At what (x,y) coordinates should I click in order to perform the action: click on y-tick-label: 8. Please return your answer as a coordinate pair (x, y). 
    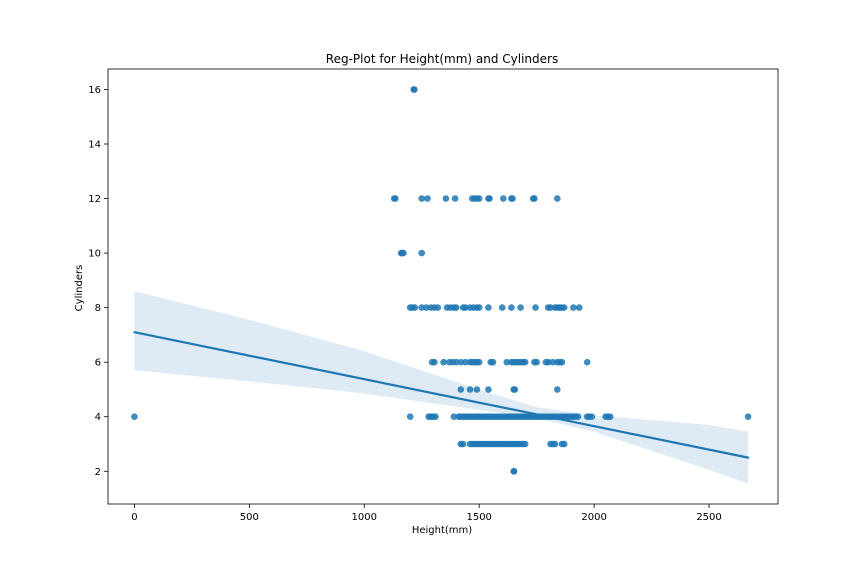
    Looking at the image, I should click on (98, 308).